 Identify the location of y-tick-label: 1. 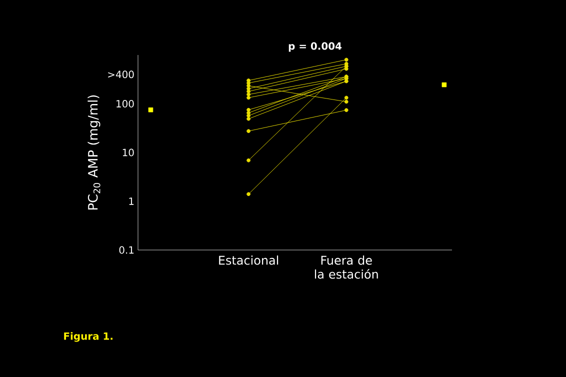
(131, 201).